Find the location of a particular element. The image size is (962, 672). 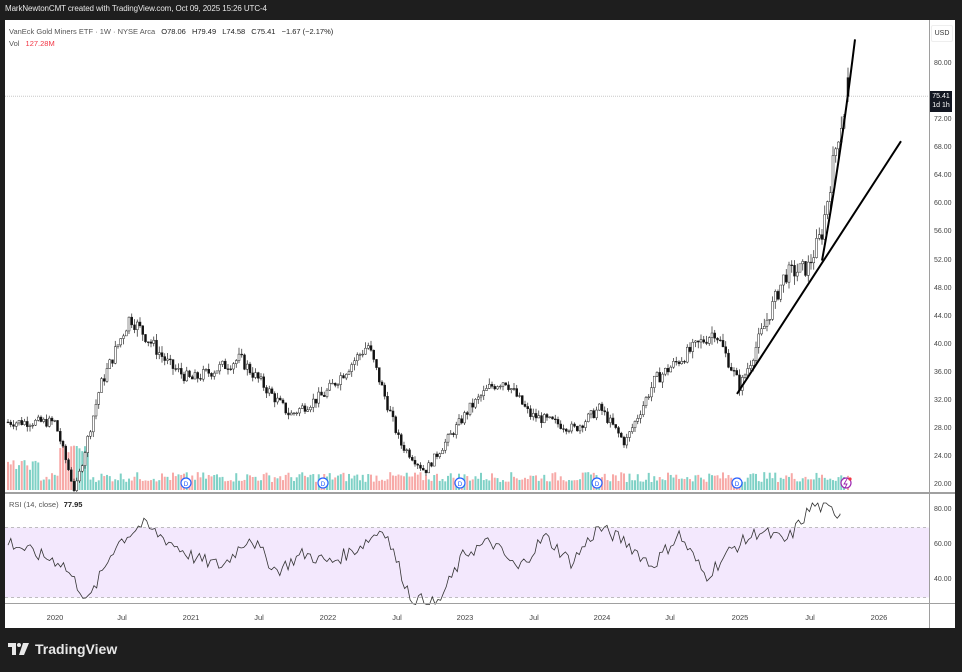

price-change: −1.67 (−2.17%) is located at coordinates (307, 31).